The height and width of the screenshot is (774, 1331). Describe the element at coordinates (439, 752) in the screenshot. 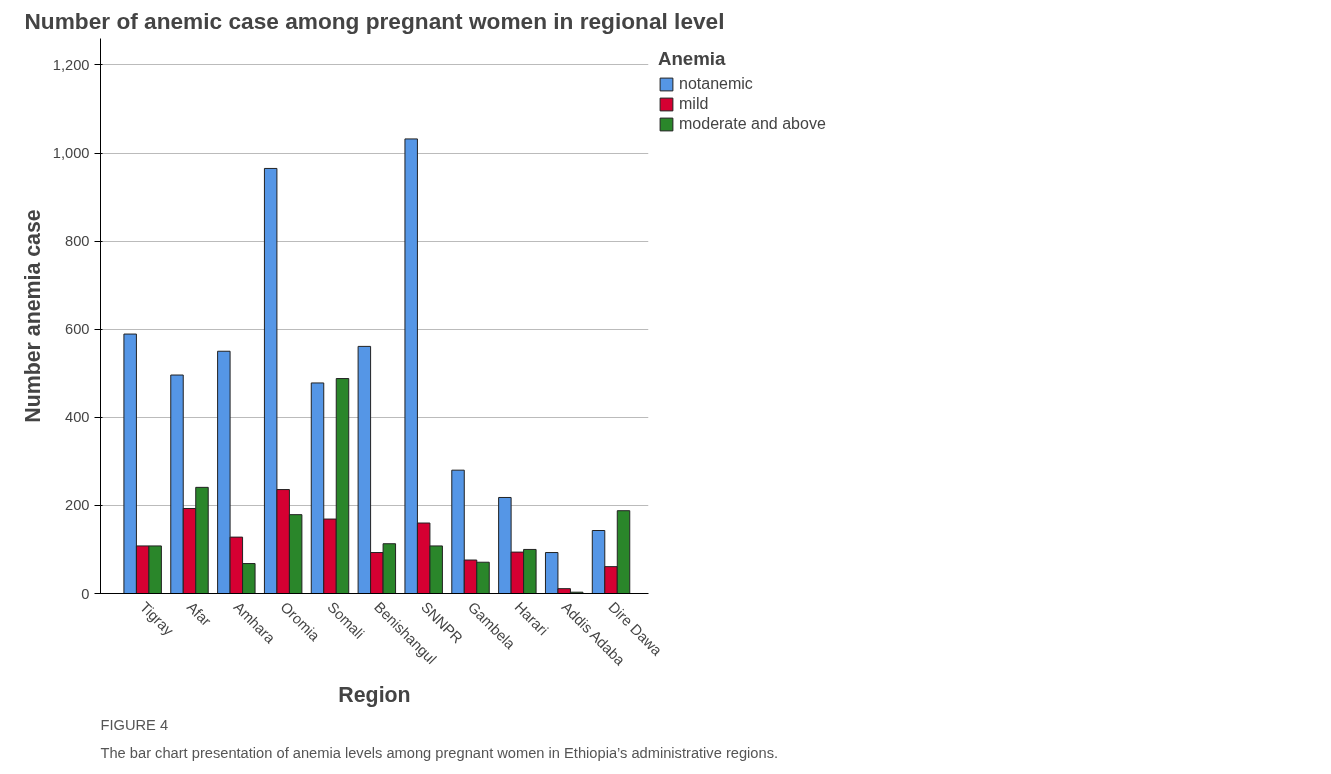

I see `text: The bar chart presentation of anemia levels among pregnant women in Ethiopia’s administrative regions.` at that location.